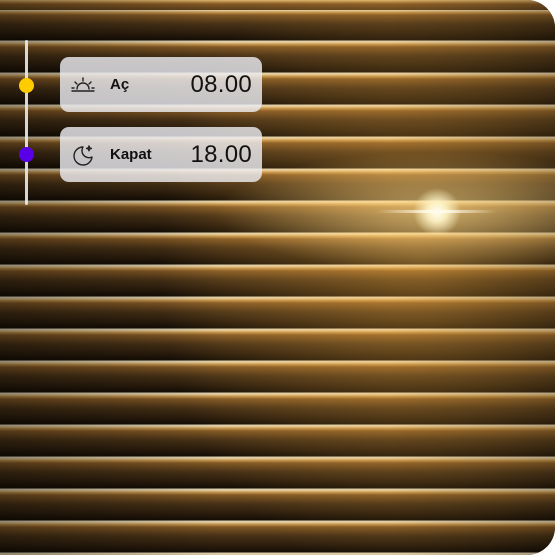  What do you see at coordinates (120, 84) in the screenshot?
I see `open-label: Aç` at bounding box center [120, 84].